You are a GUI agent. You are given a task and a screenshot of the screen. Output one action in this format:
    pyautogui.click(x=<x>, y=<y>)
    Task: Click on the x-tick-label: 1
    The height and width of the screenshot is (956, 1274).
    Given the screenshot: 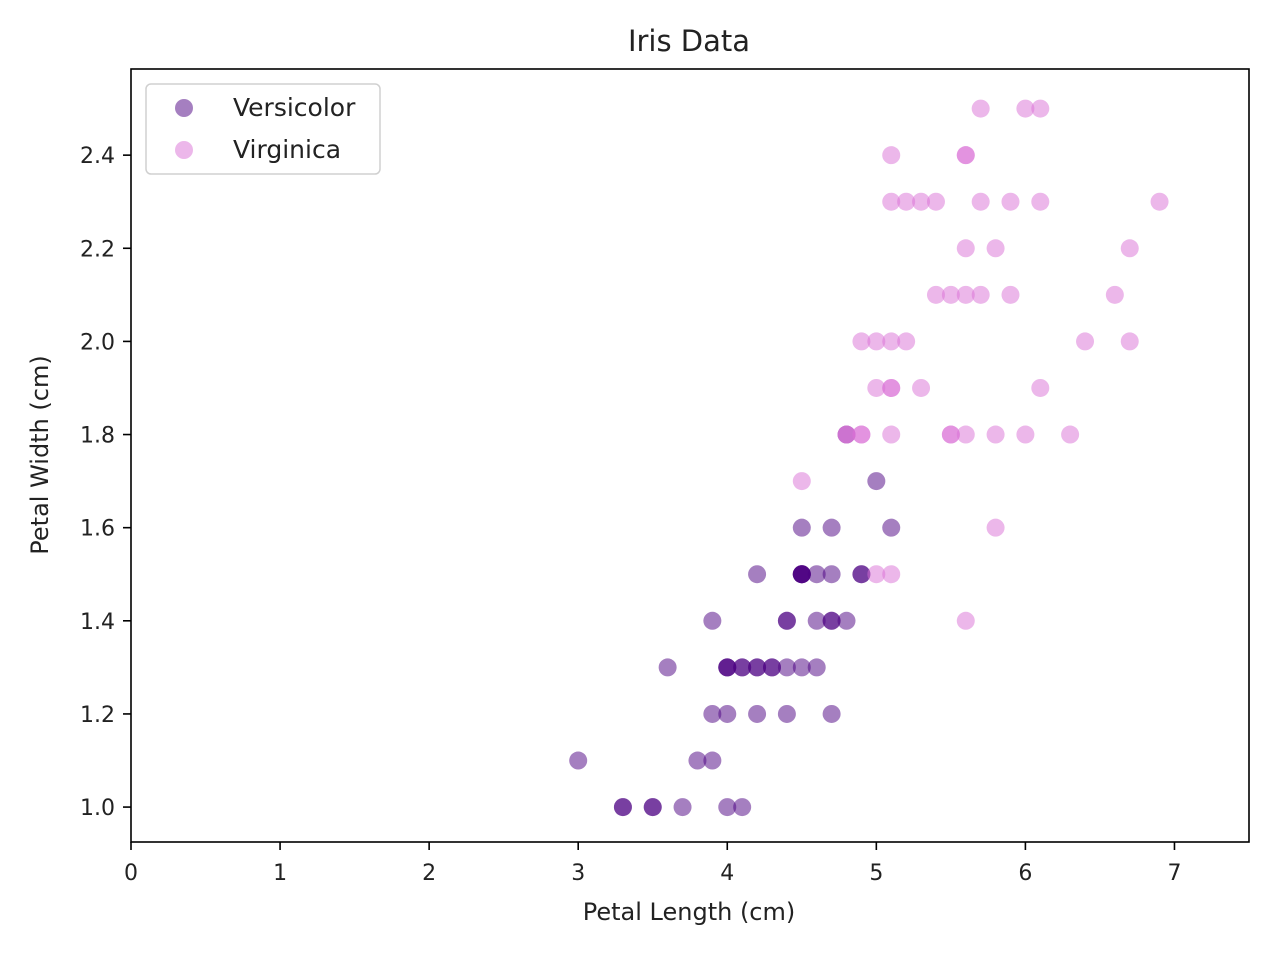 What is the action you would take?
    pyautogui.click(x=280, y=873)
    